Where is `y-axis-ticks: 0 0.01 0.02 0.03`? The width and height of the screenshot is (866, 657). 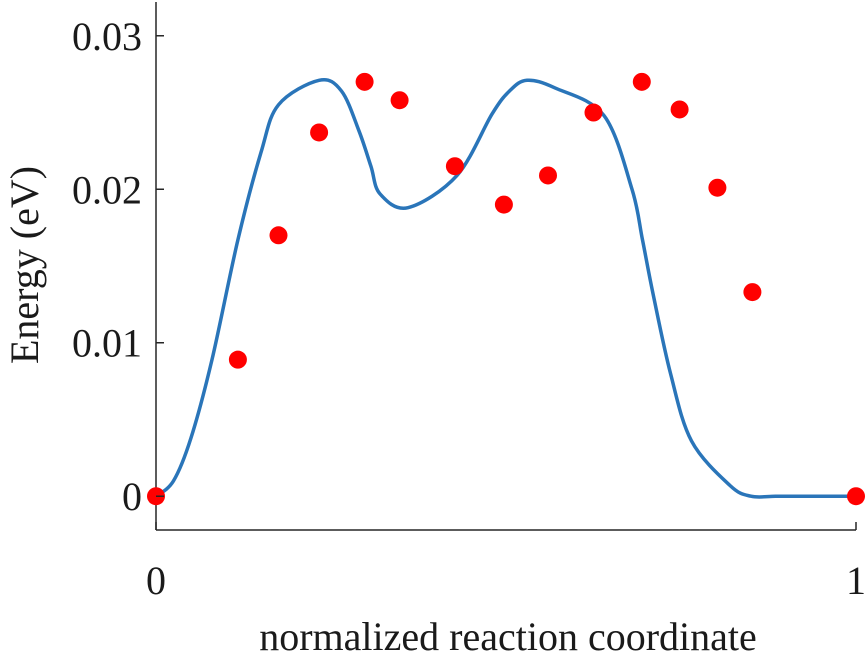
y-axis-ticks: 0 0.01 0.02 0.03 is located at coordinates (118, 266).